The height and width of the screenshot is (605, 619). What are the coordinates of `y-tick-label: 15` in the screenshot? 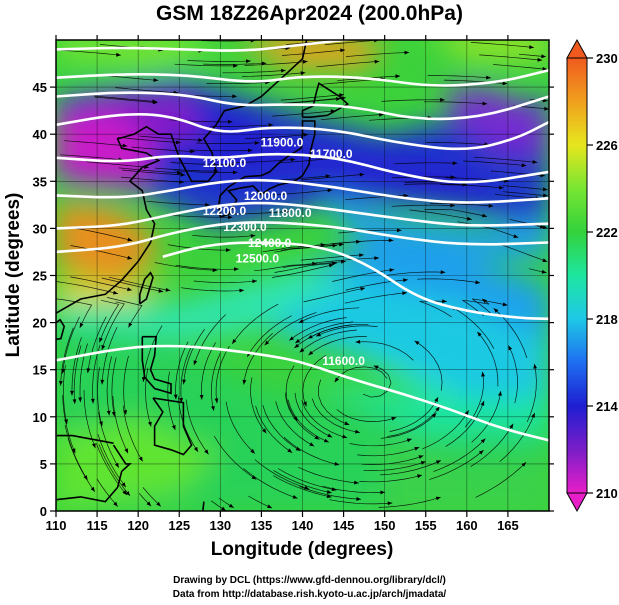 It's located at (40, 370).